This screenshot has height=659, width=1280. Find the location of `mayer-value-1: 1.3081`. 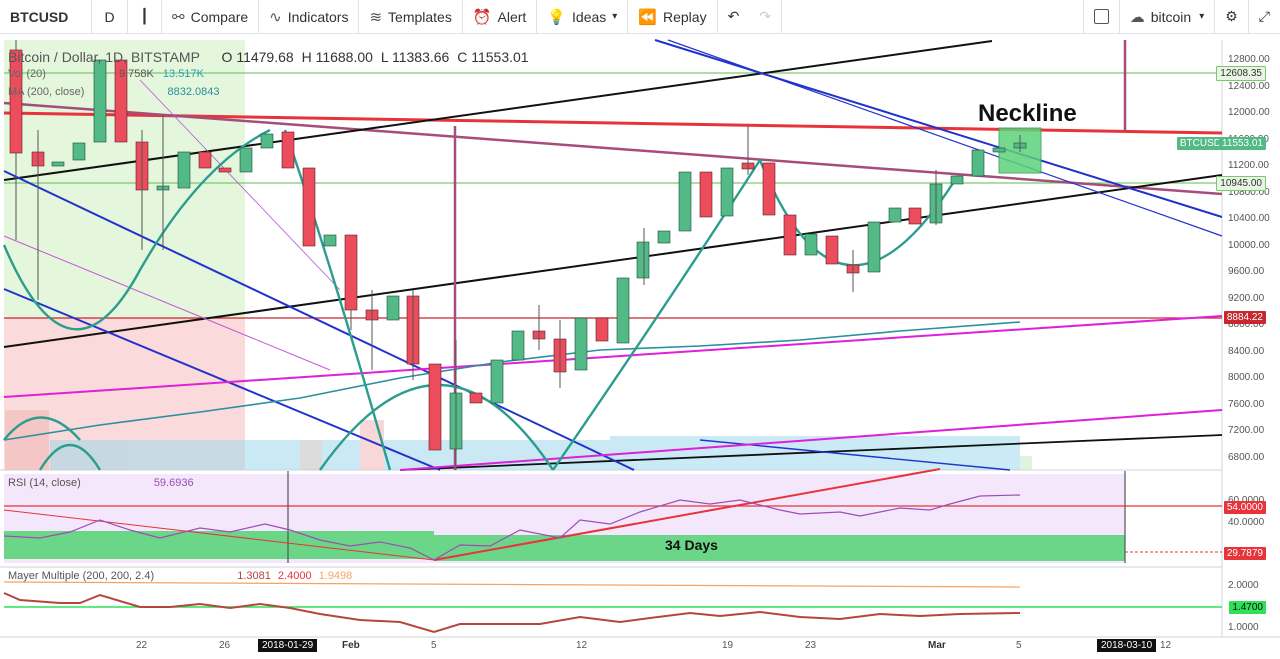

mayer-value-1: 1.3081 is located at coordinates (254, 576).